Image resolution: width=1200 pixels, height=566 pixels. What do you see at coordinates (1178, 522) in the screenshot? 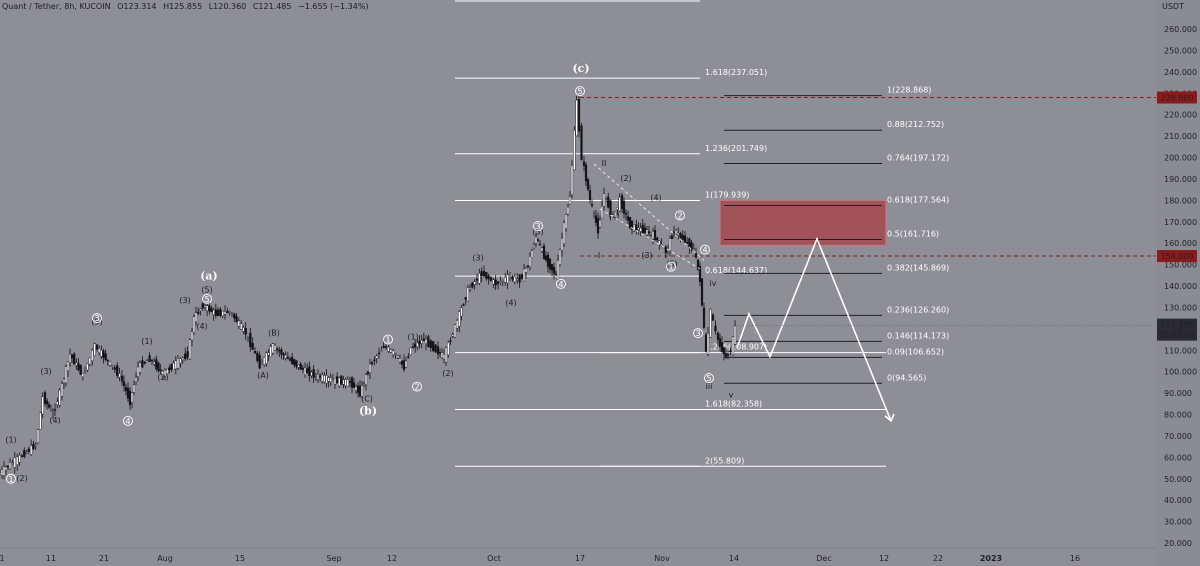
I see `y-tick-label: 30.000` at bounding box center [1178, 522].